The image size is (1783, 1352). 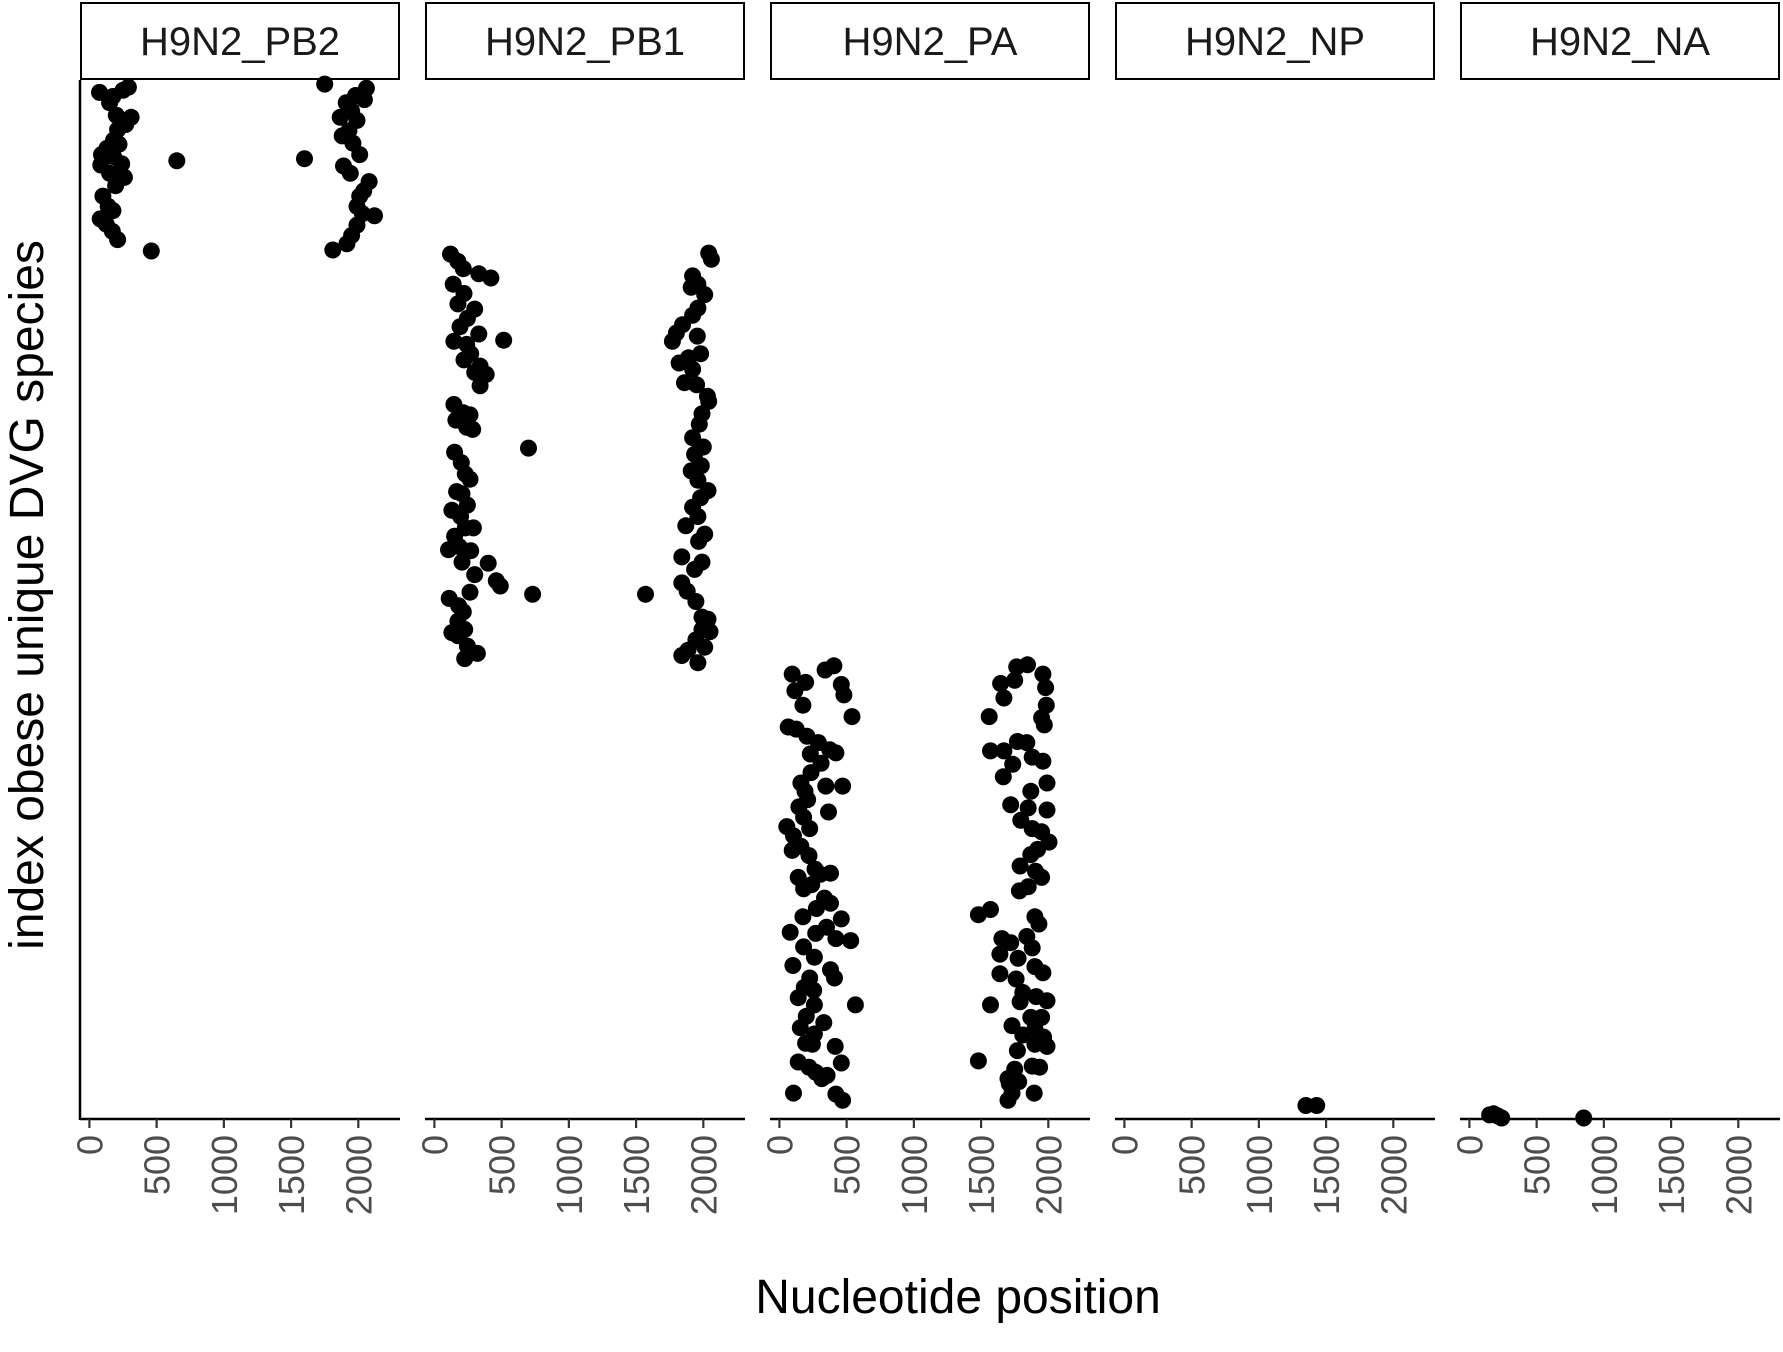 What do you see at coordinates (1275, 42) in the screenshot?
I see `facet-strip-label: H9N2_NP` at bounding box center [1275, 42].